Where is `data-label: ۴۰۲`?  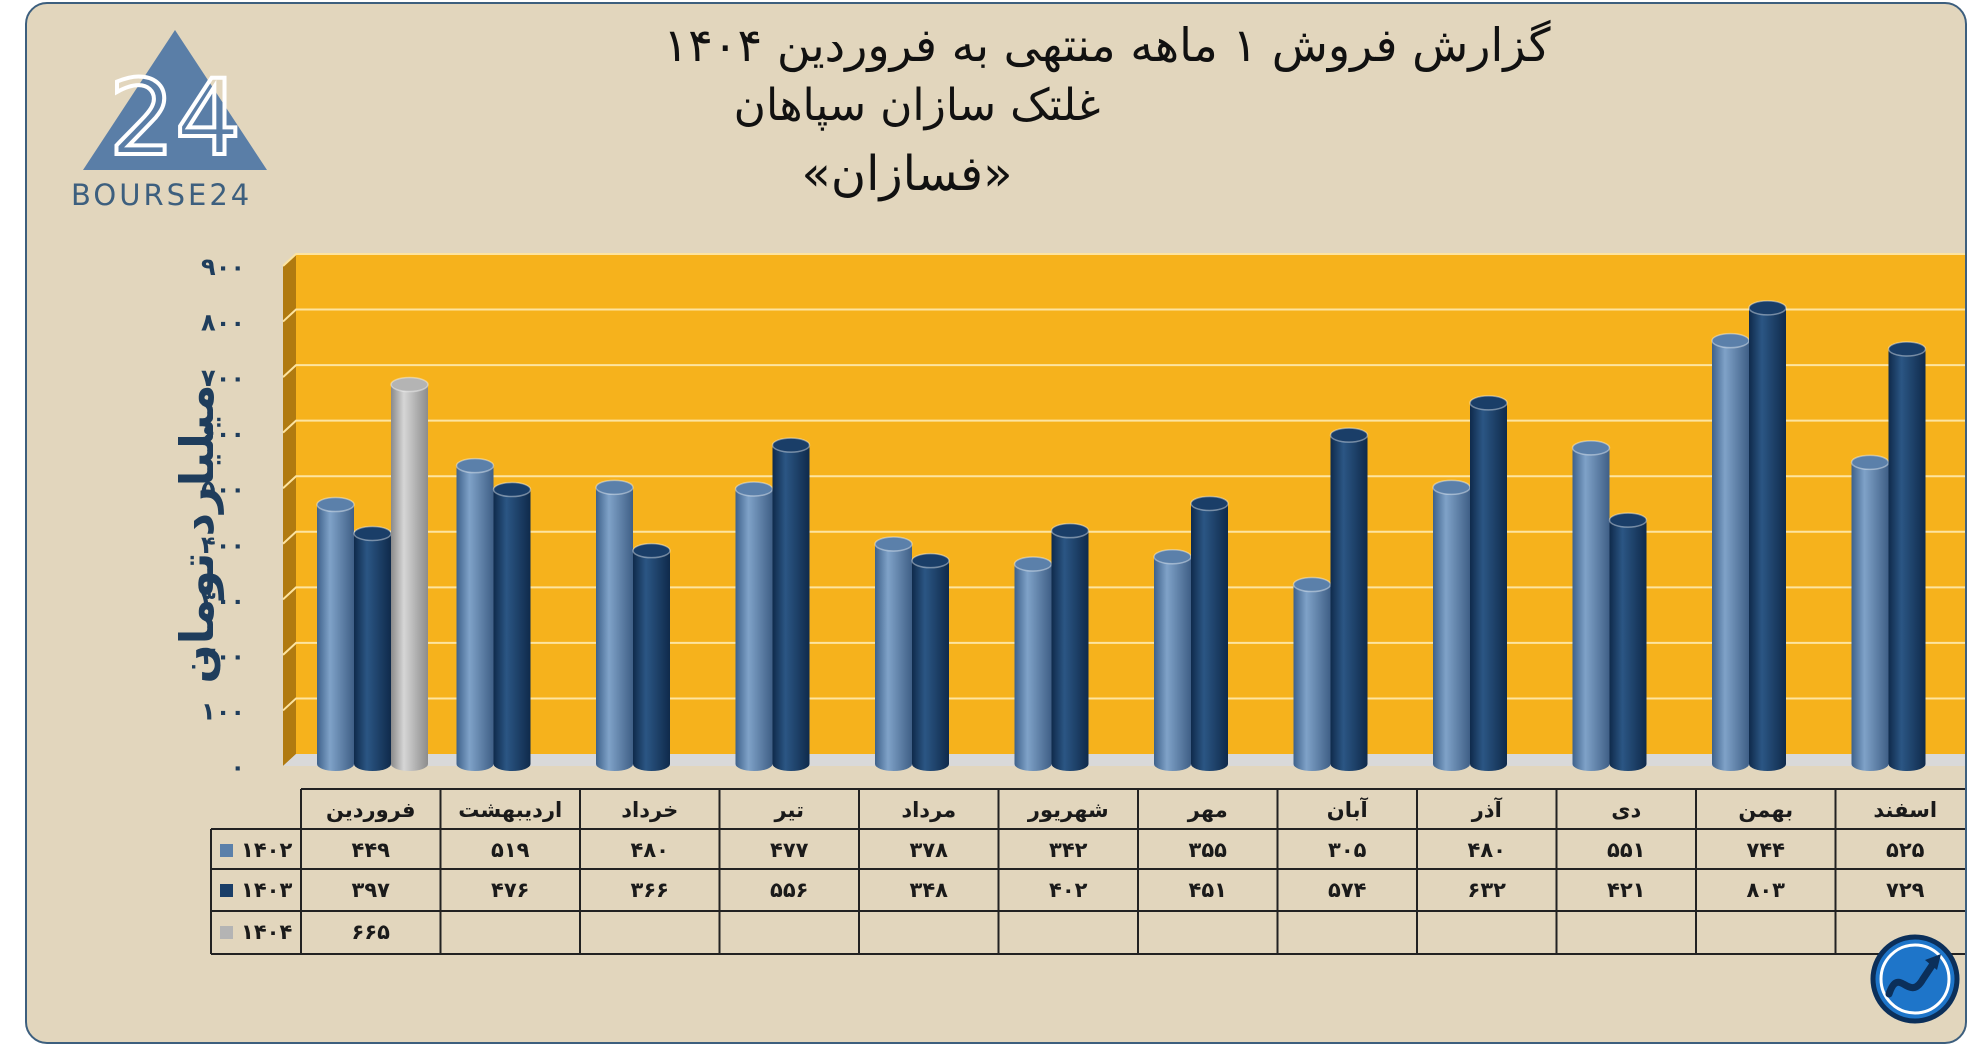 data-label: ۴۰۲ is located at coordinates (1068, 890).